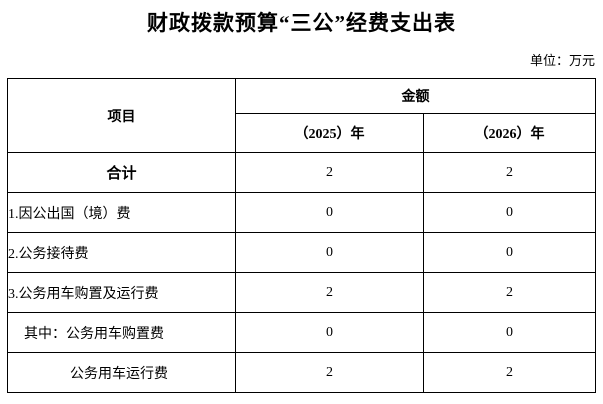  Describe the element at coordinates (415, 96) in the screenshot. I see `column-header-amount: 金额` at that location.